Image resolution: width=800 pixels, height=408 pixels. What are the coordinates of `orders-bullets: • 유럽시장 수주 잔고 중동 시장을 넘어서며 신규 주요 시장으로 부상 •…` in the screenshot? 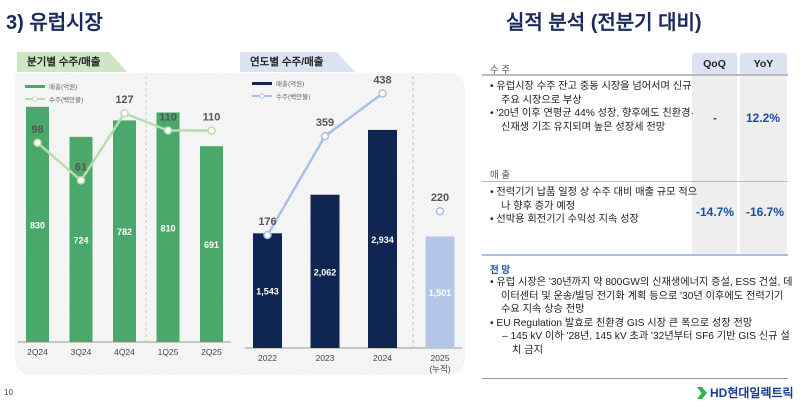 It's located at (595, 107).